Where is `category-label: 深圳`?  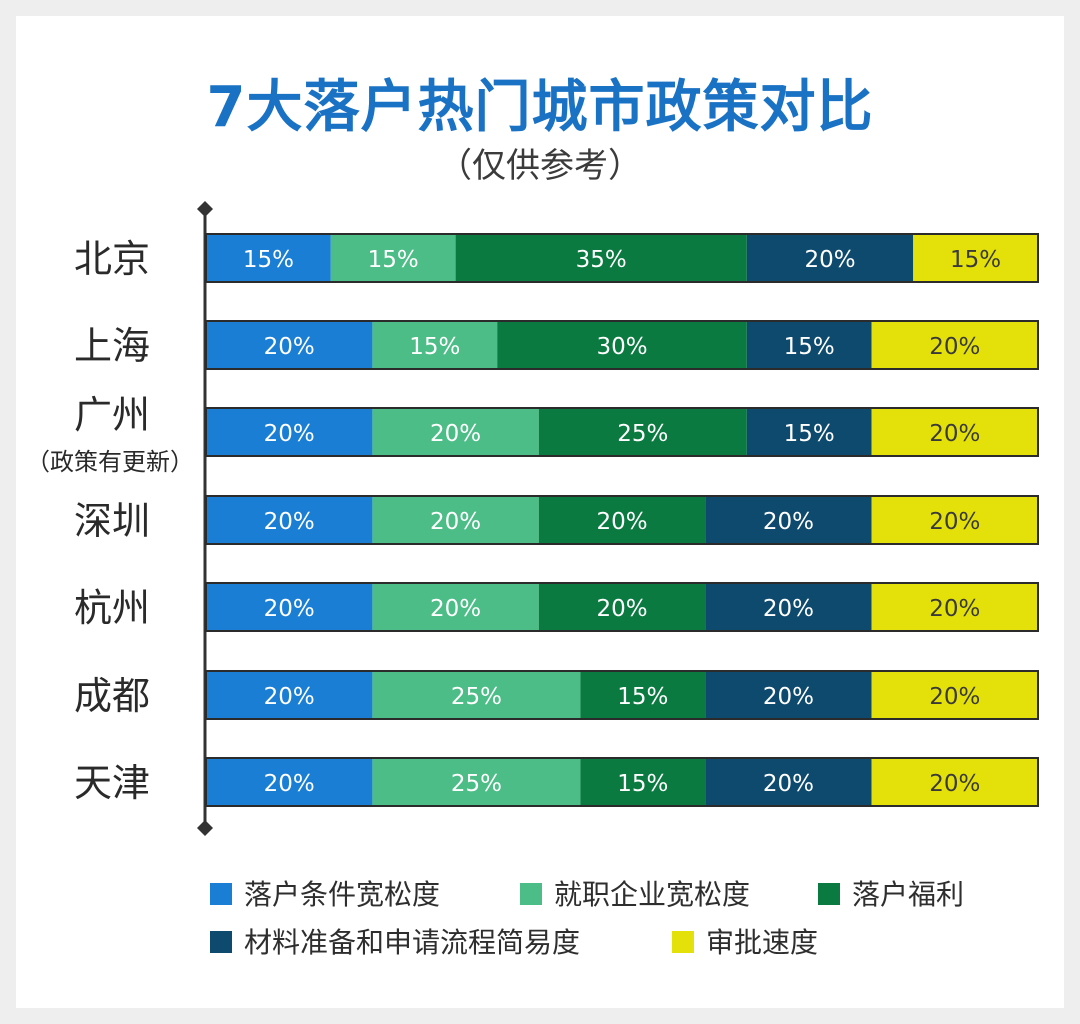
category-label: 深圳 is located at coordinates (112, 521).